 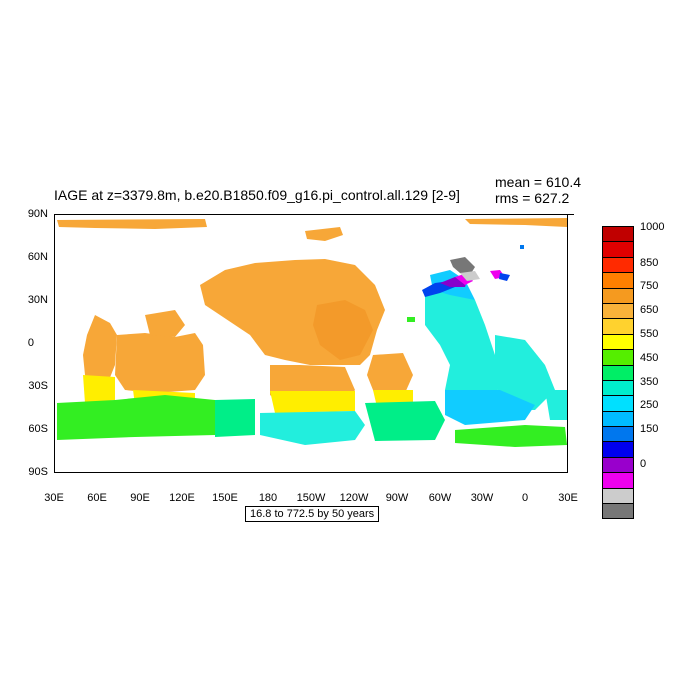 I want to click on southern-ocean-east, so click(x=405, y=421).